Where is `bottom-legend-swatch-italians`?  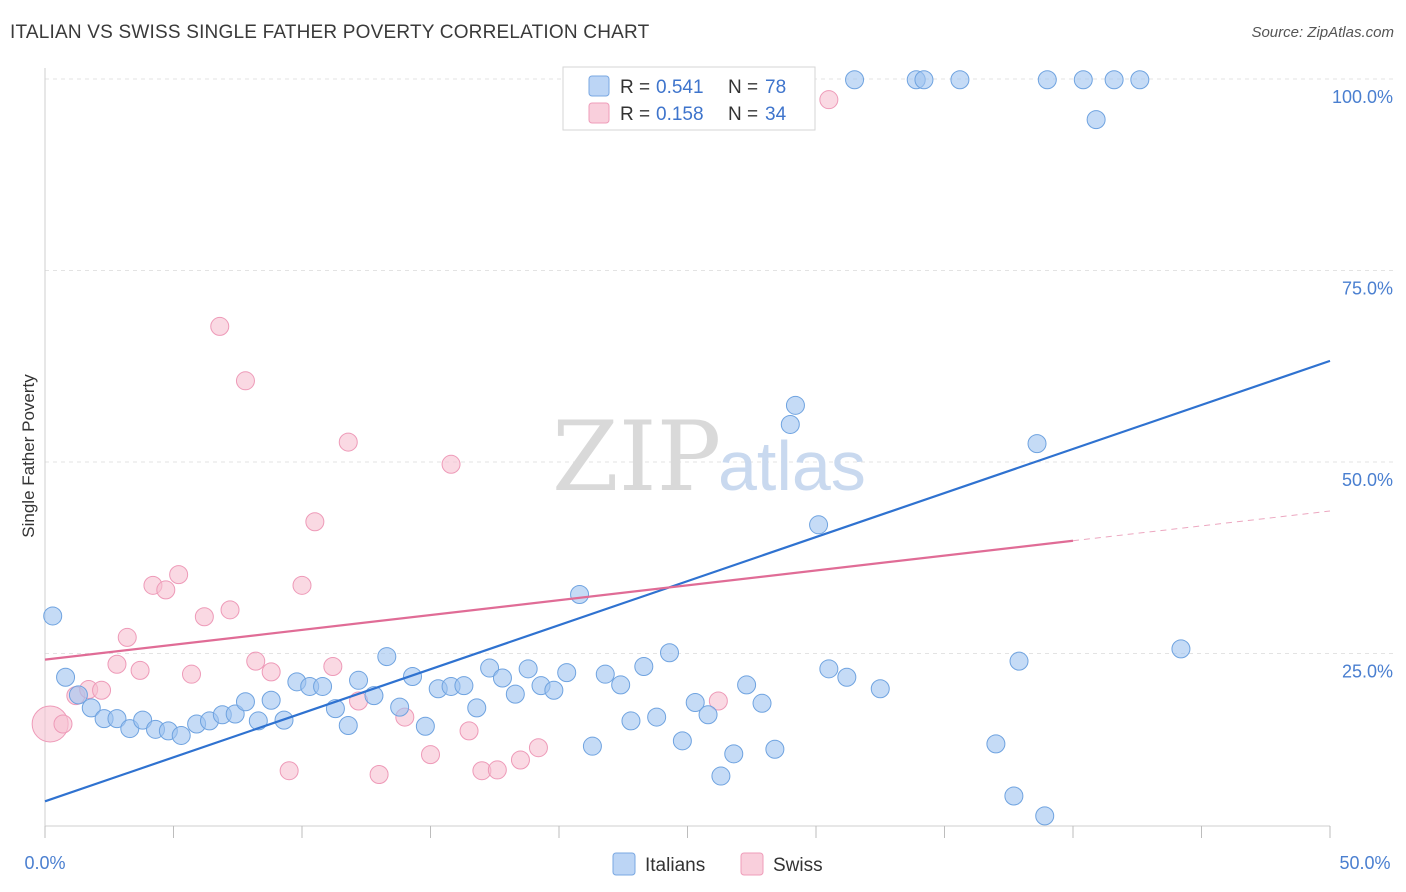 bottom-legend-swatch-italians is located at coordinates (624, 864).